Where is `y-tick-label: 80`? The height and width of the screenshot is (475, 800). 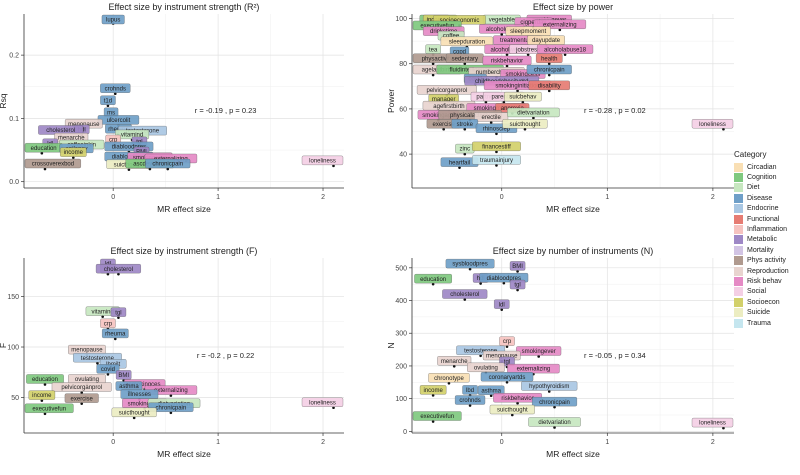
y-tick-label: 80 is located at coordinates (403, 64).